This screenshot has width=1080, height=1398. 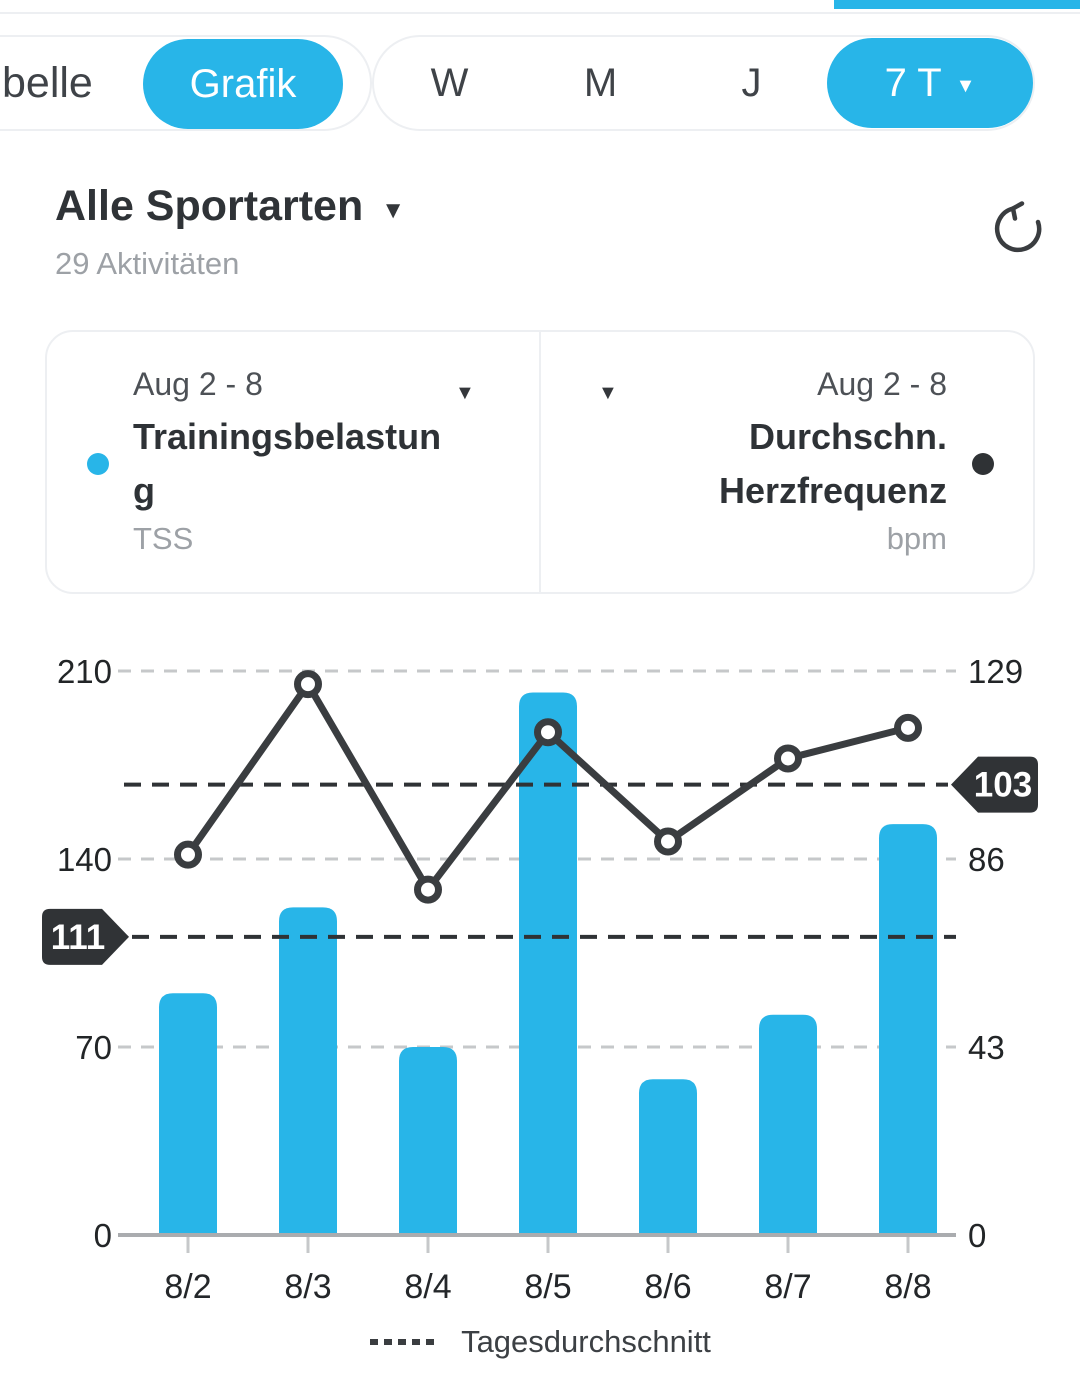 What do you see at coordinates (787, 1287) in the screenshot?
I see `x-axis-label: 8/7` at bounding box center [787, 1287].